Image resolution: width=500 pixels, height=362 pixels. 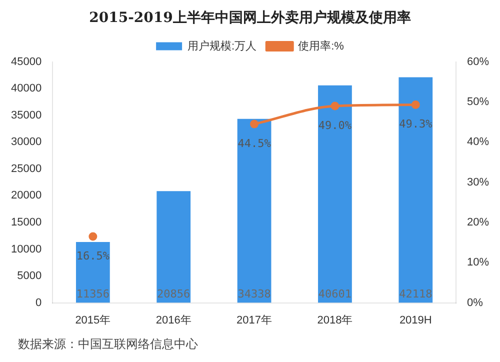 I want to click on y2-tick-label: 50%, so click(x=478, y=102).